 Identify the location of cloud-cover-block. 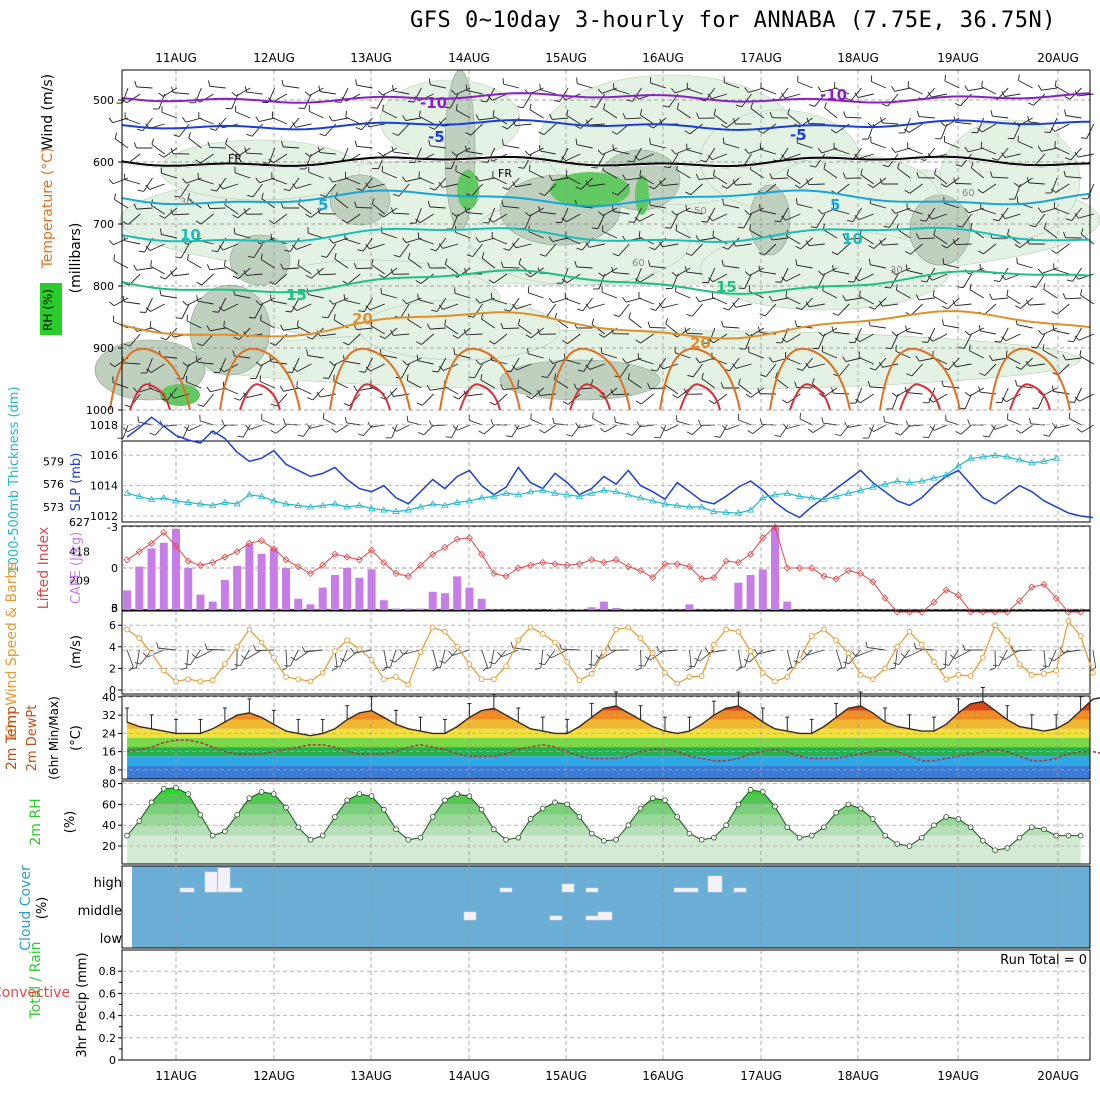
(506, 890).